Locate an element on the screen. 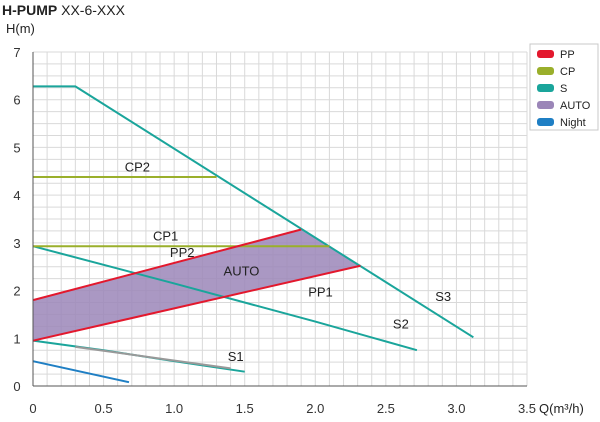 This screenshot has width=600, height=422. x-tick-label: 1.0 is located at coordinates (174, 408).